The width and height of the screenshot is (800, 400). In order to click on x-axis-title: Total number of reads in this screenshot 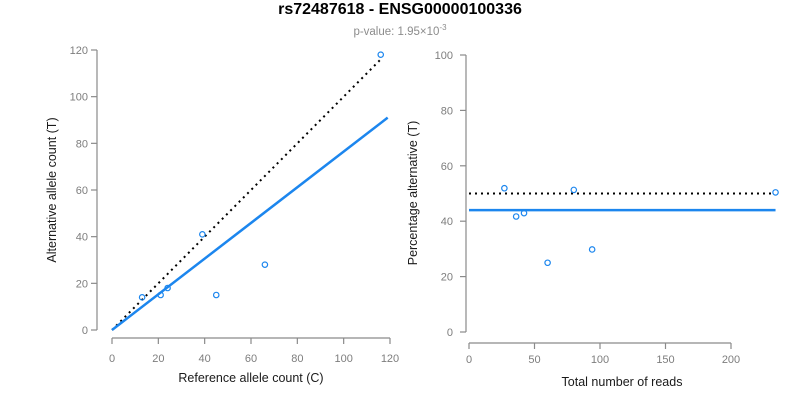, I will do `click(622, 382)`.